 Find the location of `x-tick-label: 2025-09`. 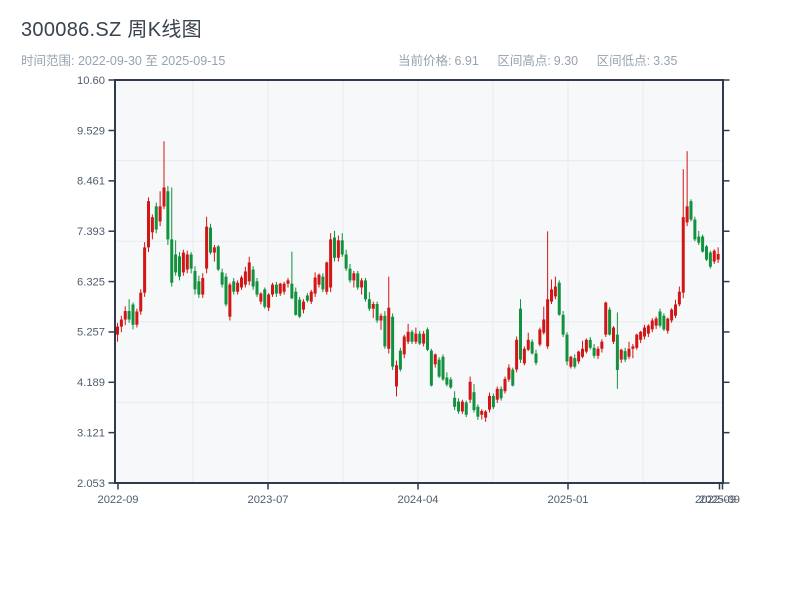

x-tick-label: 2025-09 is located at coordinates (719, 500).